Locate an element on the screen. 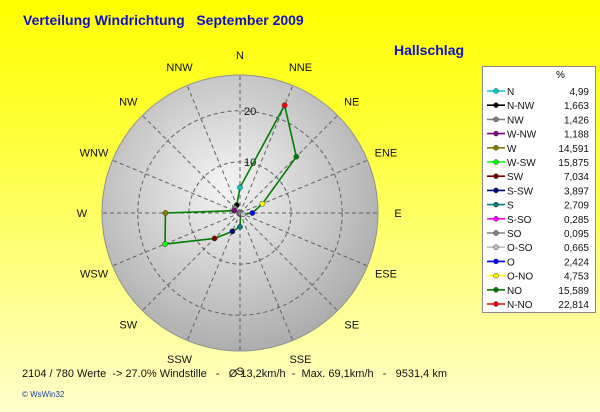 This screenshot has width=600, height=412. legend-value: 22,814 is located at coordinates (573, 305).